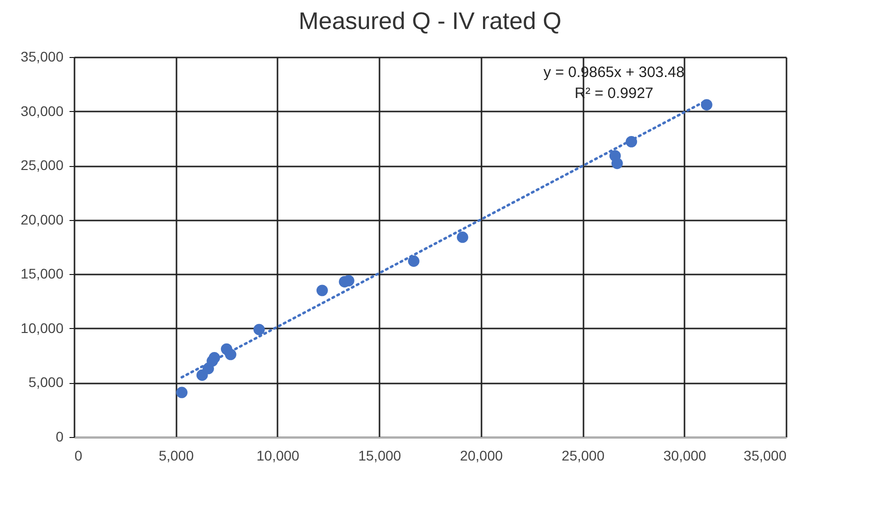 This screenshot has width=877, height=531. Describe the element at coordinates (42, 274) in the screenshot. I see `y-tick-label: 15,000` at that location.